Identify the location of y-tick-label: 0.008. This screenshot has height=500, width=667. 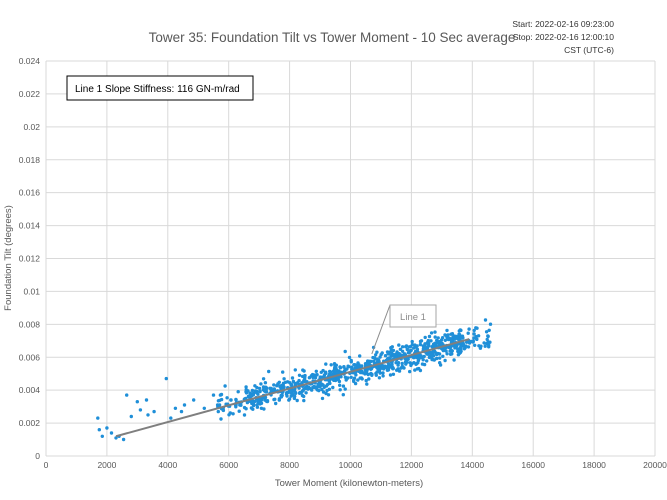
(30, 324).